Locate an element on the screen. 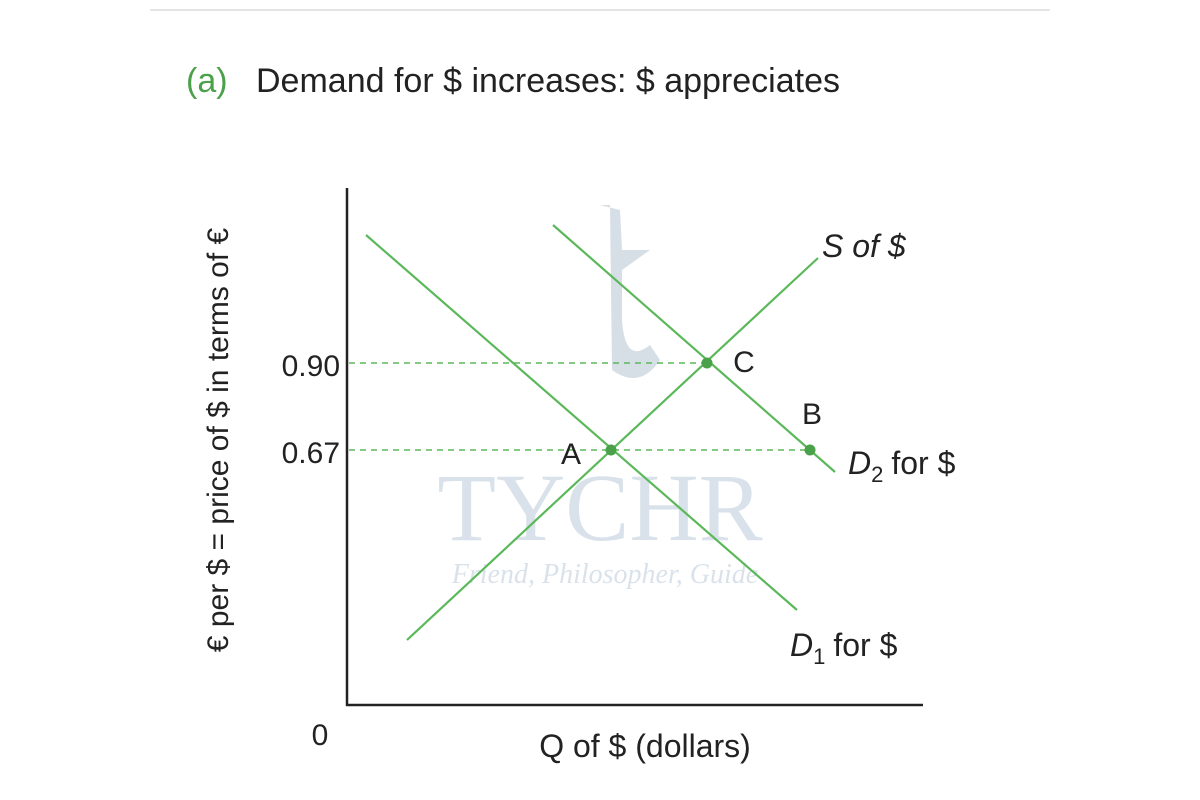 The height and width of the screenshot is (800, 1200). x-axis-label: Q of $ (dollars) is located at coordinates (645, 746).